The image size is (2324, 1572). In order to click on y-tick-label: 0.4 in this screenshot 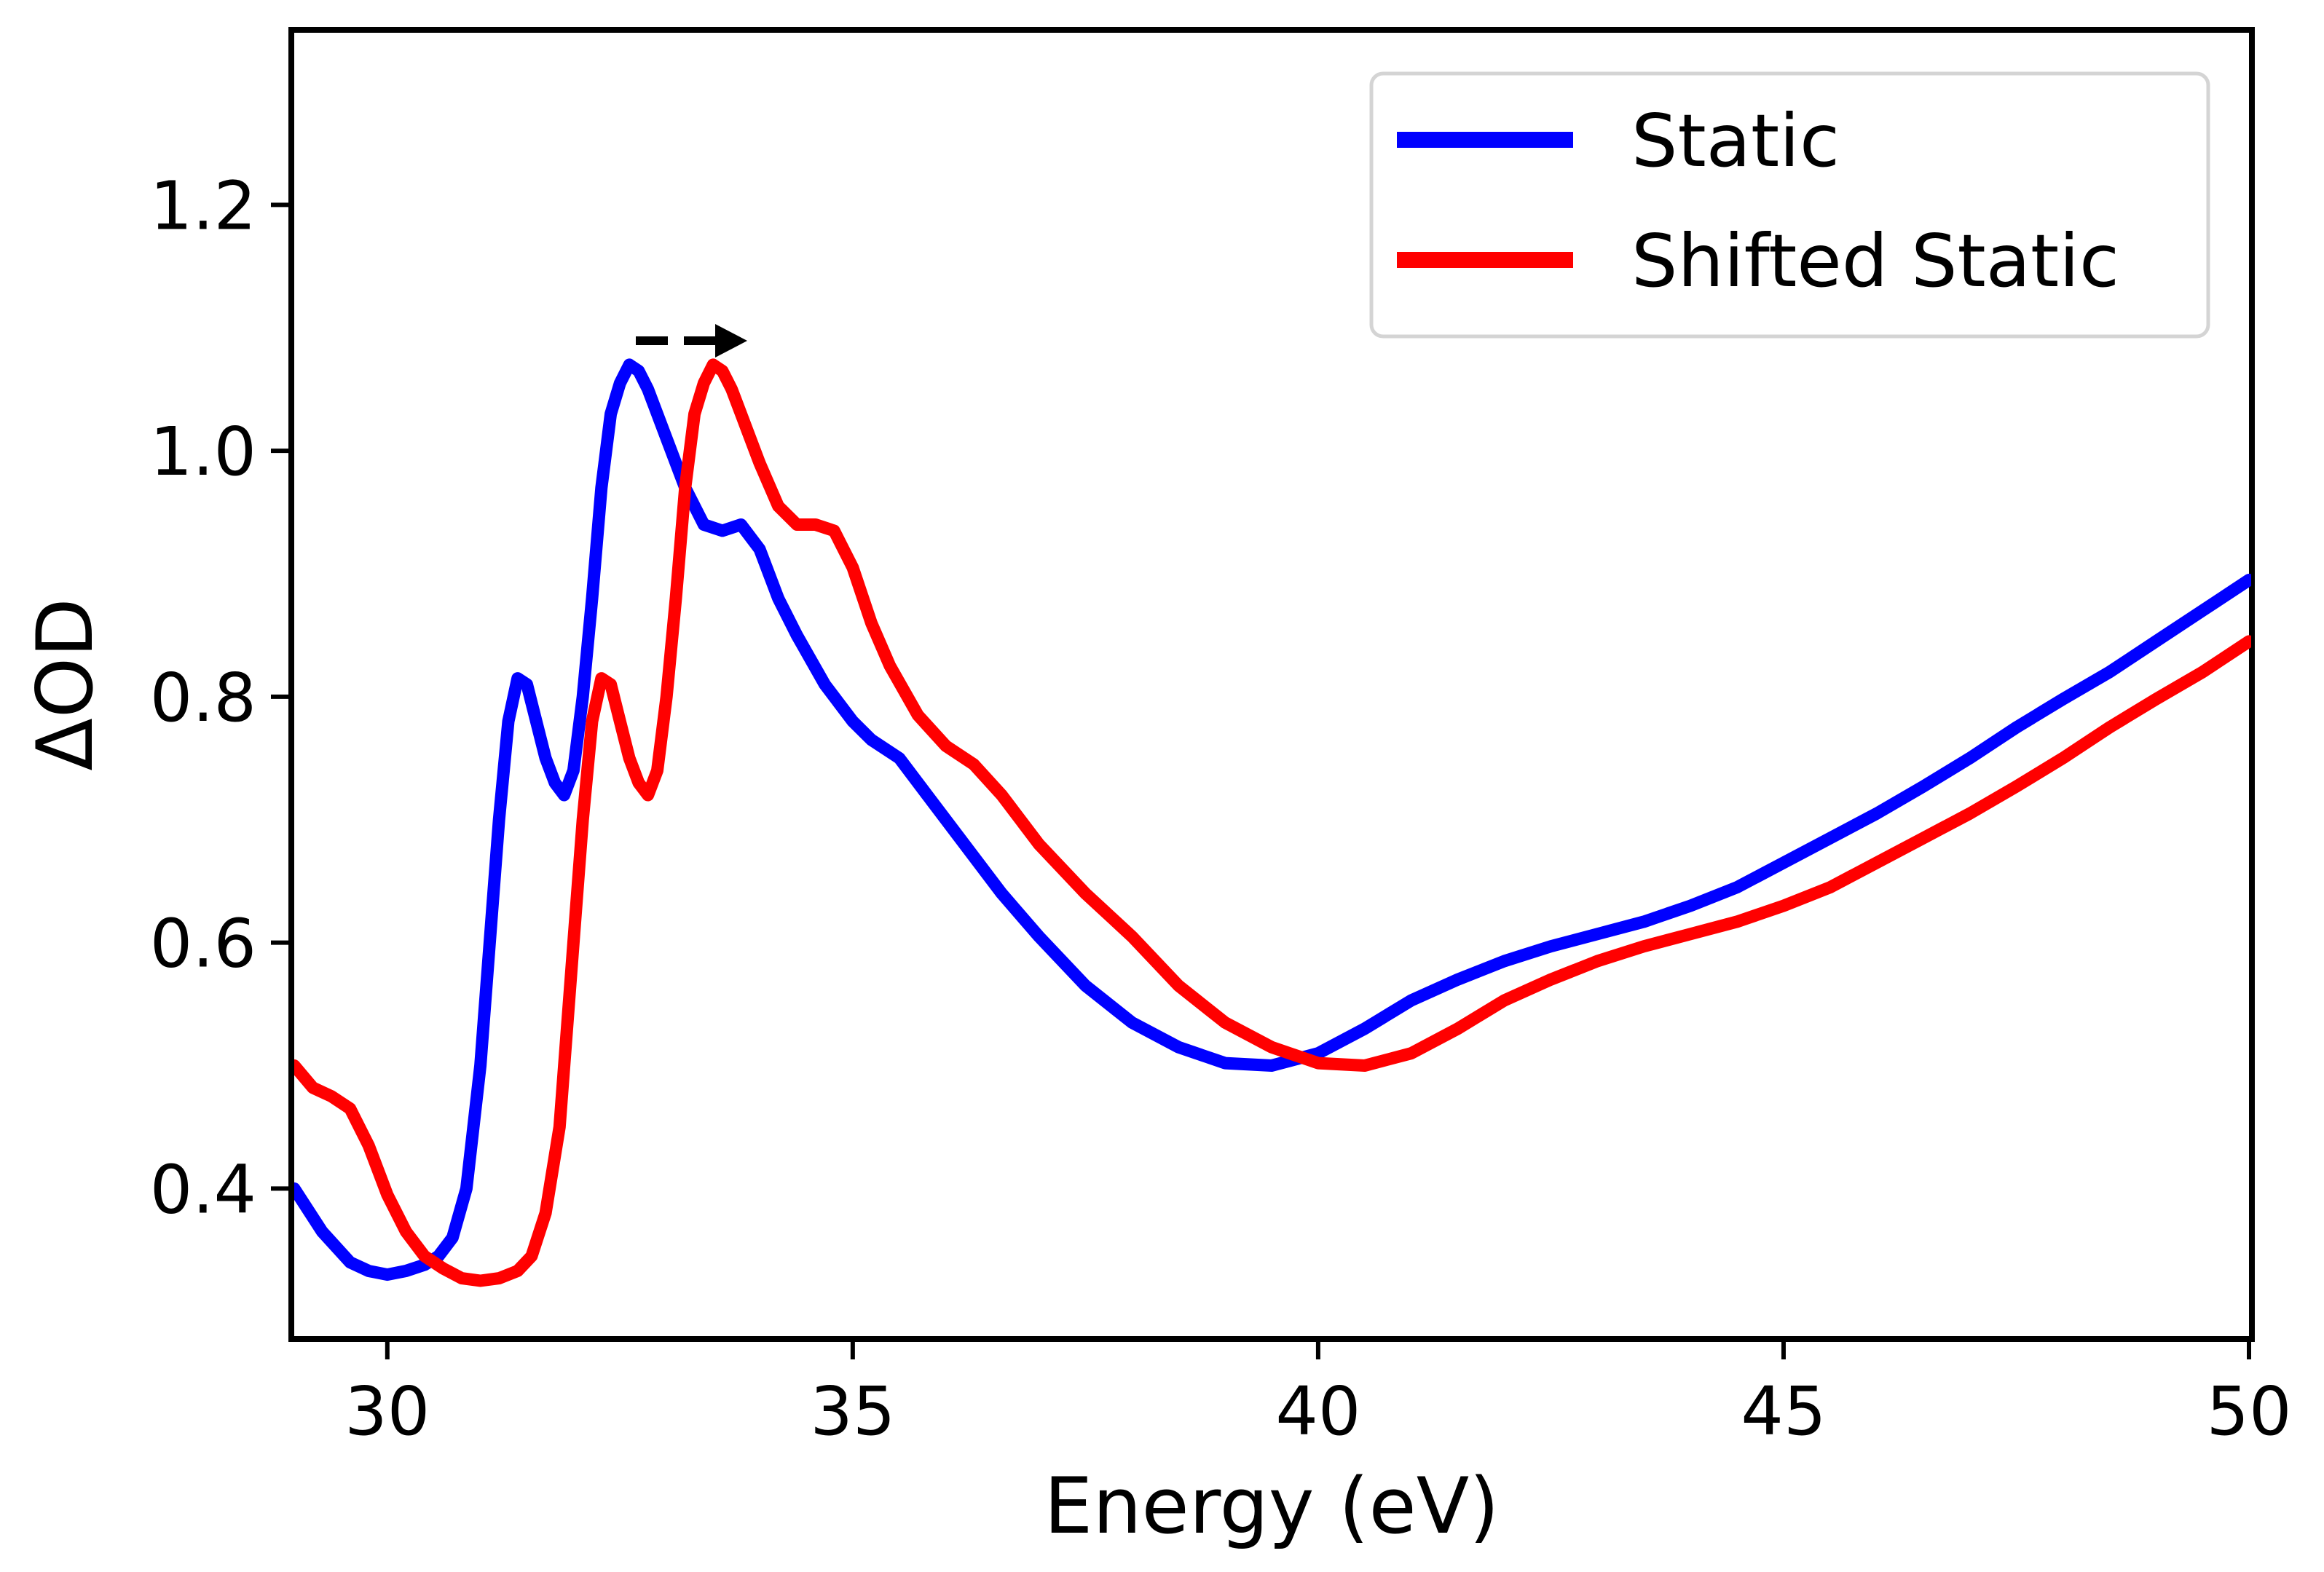, I will do `click(203, 1189)`.